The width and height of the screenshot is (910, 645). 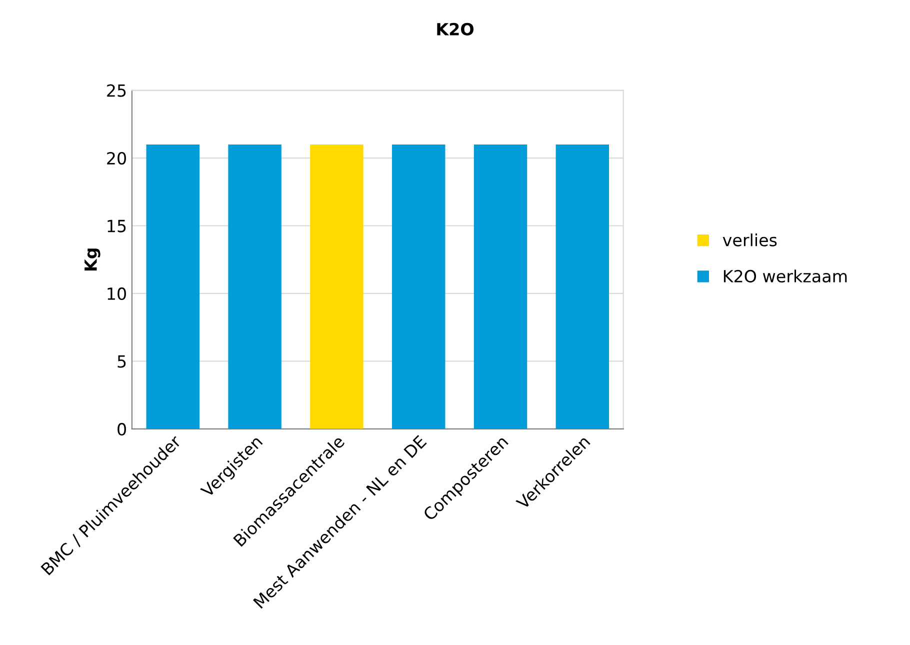 What do you see at coordinates (785, 276) in the screenshot?
I see `legend-label: K2O werkzaam` at bounding box center [785, 276].